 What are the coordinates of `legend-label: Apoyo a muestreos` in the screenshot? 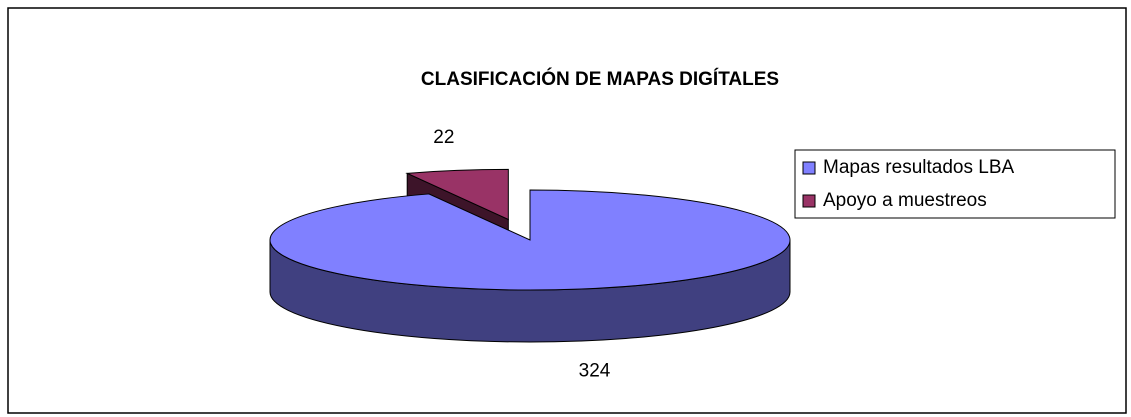 It's located at (905, 200).